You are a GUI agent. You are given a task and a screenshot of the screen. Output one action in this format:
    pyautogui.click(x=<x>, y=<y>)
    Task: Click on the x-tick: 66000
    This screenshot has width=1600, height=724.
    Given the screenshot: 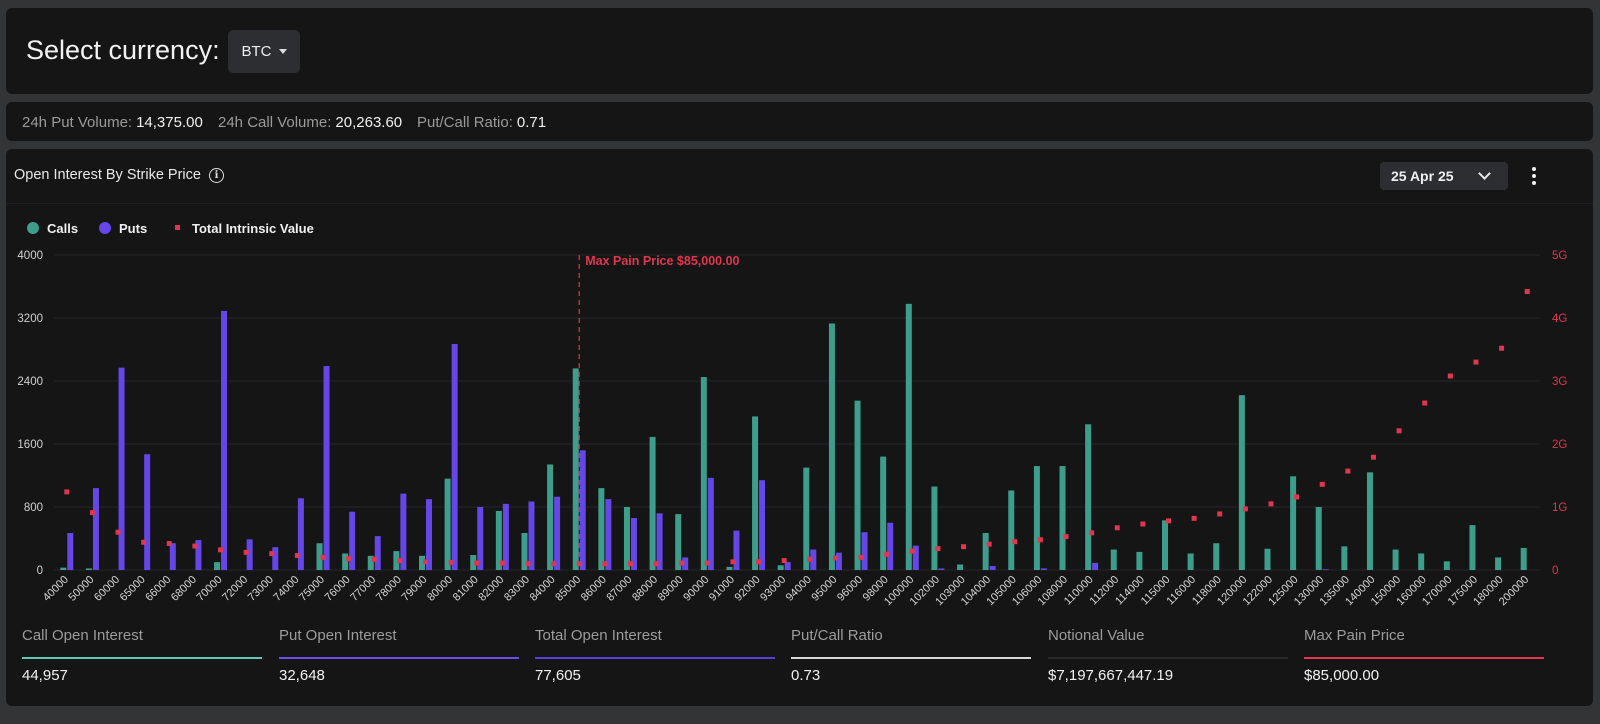 What is the action you would take?
    pyautogui.click(x=158, y=589)
    